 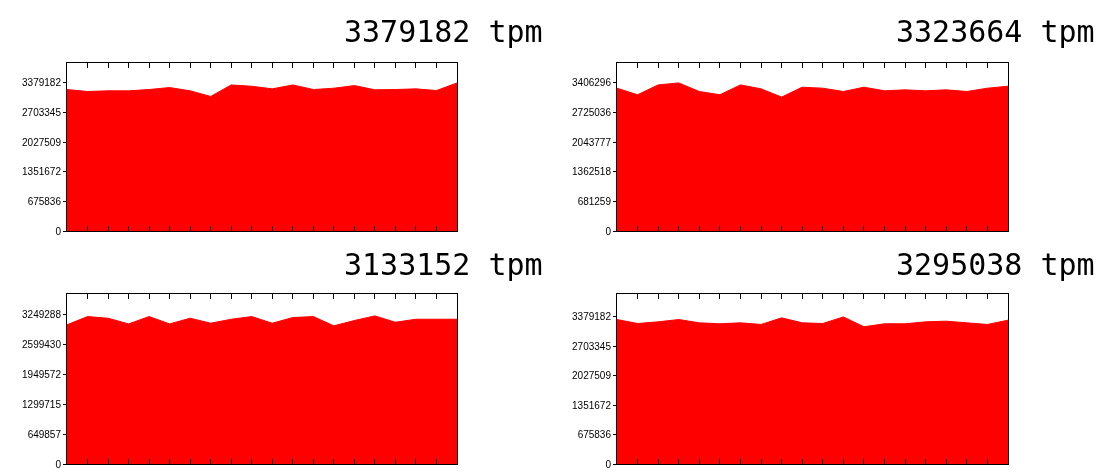 I want to click on chart-title: 3133152 tpm, so click(x=443, y=264).